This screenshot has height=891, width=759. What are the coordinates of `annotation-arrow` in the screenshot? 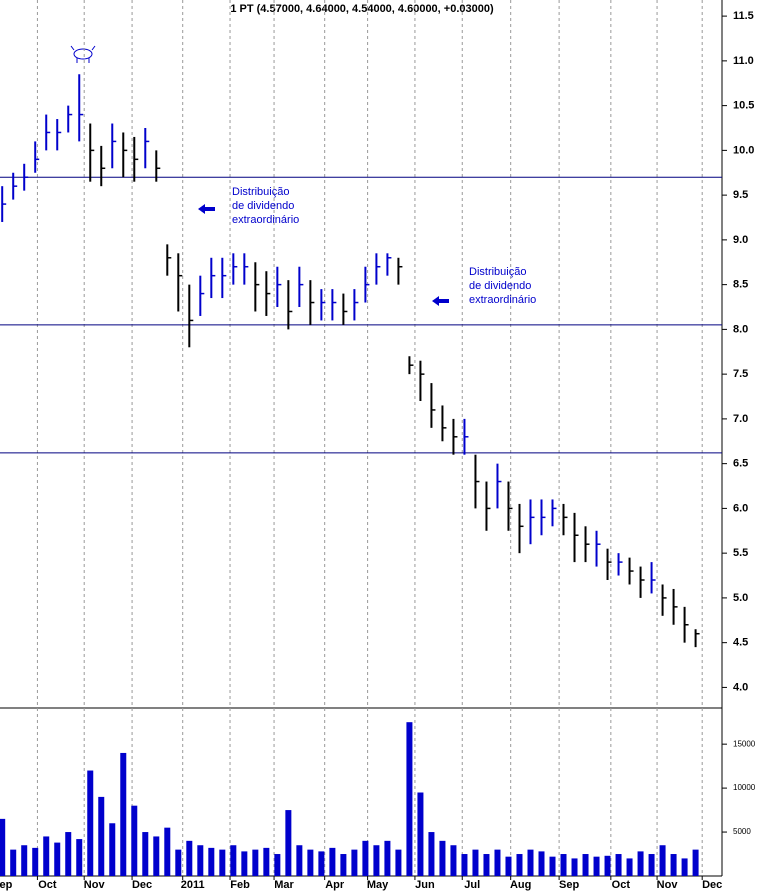 It's located at (440, 301).